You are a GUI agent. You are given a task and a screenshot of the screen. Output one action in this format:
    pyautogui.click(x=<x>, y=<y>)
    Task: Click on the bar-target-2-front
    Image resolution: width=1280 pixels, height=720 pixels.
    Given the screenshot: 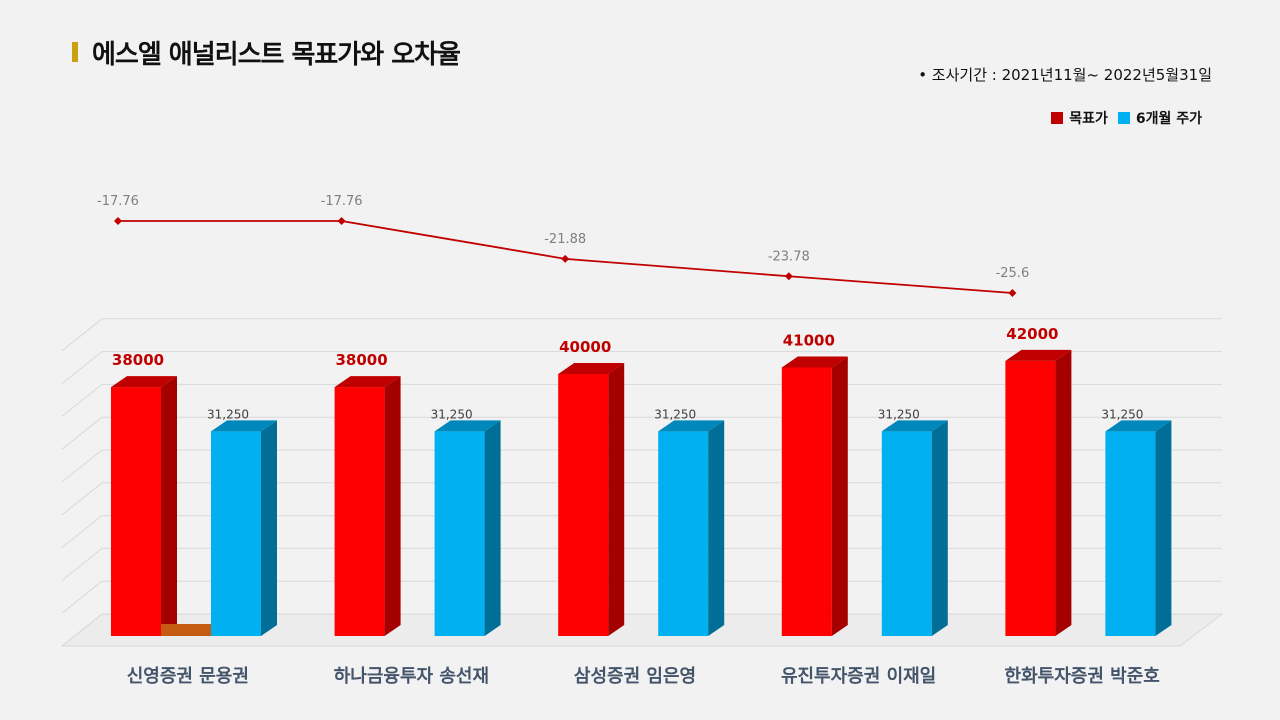 What is the action you would take?
    pyautogui.click(x=583, y=505)
    